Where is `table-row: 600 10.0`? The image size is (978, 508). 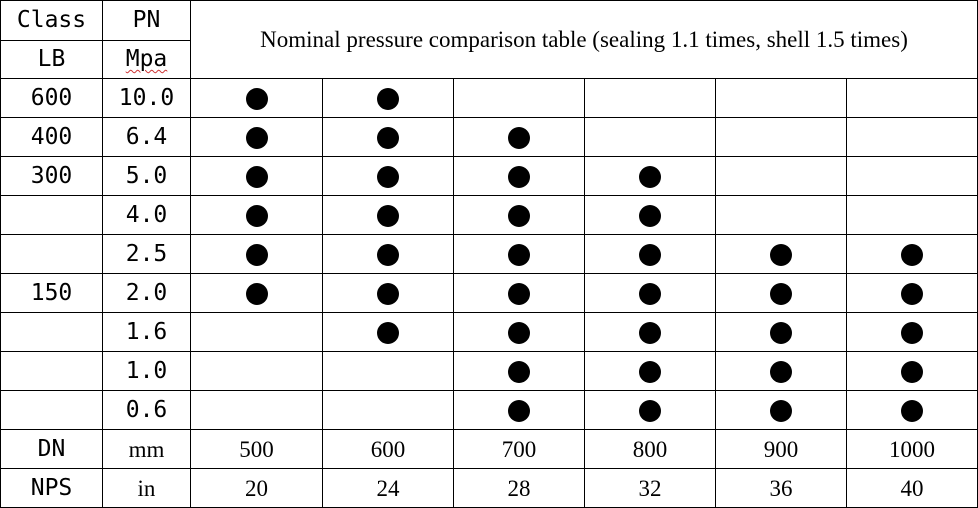
table-row: 600 10.0 is located at coordinates (489, 98).